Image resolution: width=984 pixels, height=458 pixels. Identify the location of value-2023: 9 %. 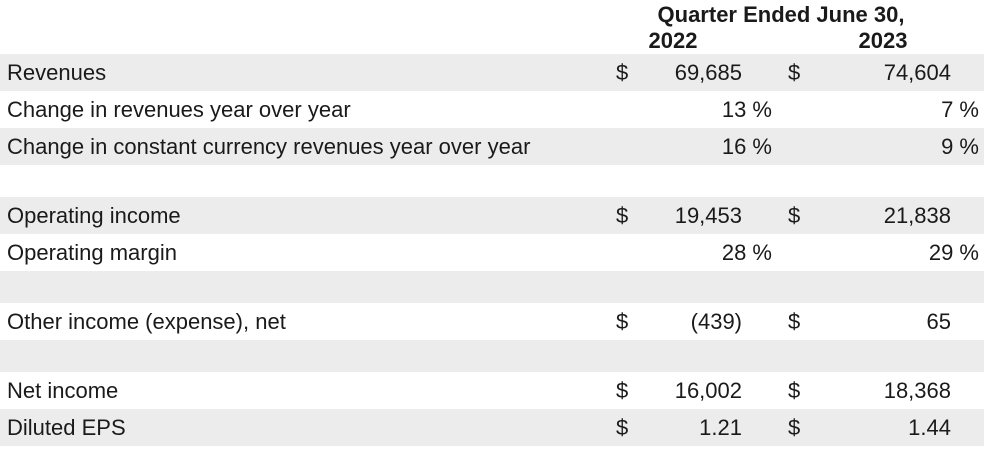
(960, 146).